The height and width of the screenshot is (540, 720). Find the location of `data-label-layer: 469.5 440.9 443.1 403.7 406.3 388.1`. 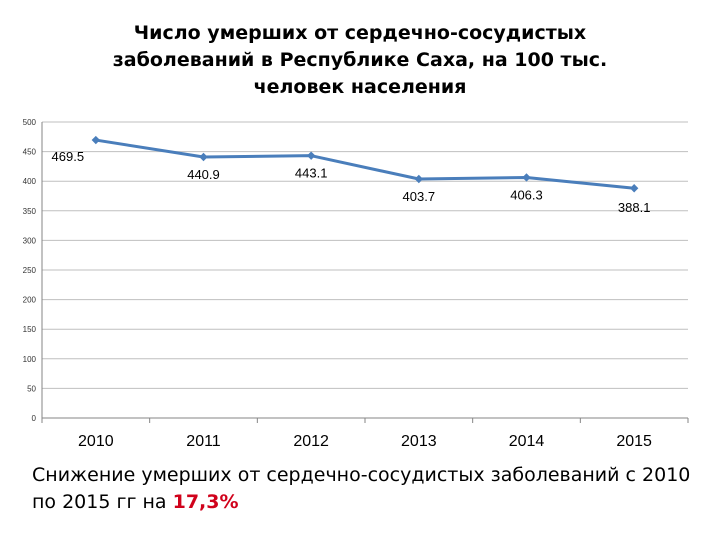

data-label-layer: 469.5 440.9 443.1 403.7 406.3 388.1 is located at coordinates (351, 182).